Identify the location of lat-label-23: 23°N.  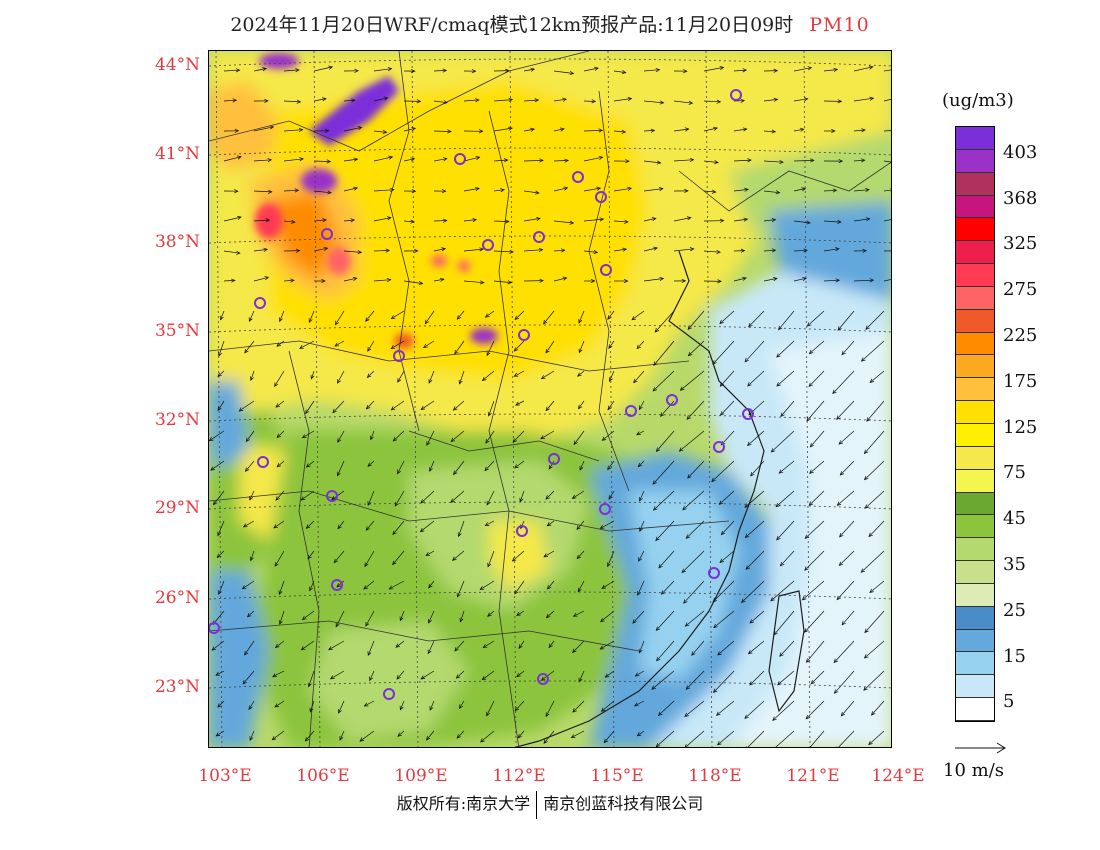
(177, 687).